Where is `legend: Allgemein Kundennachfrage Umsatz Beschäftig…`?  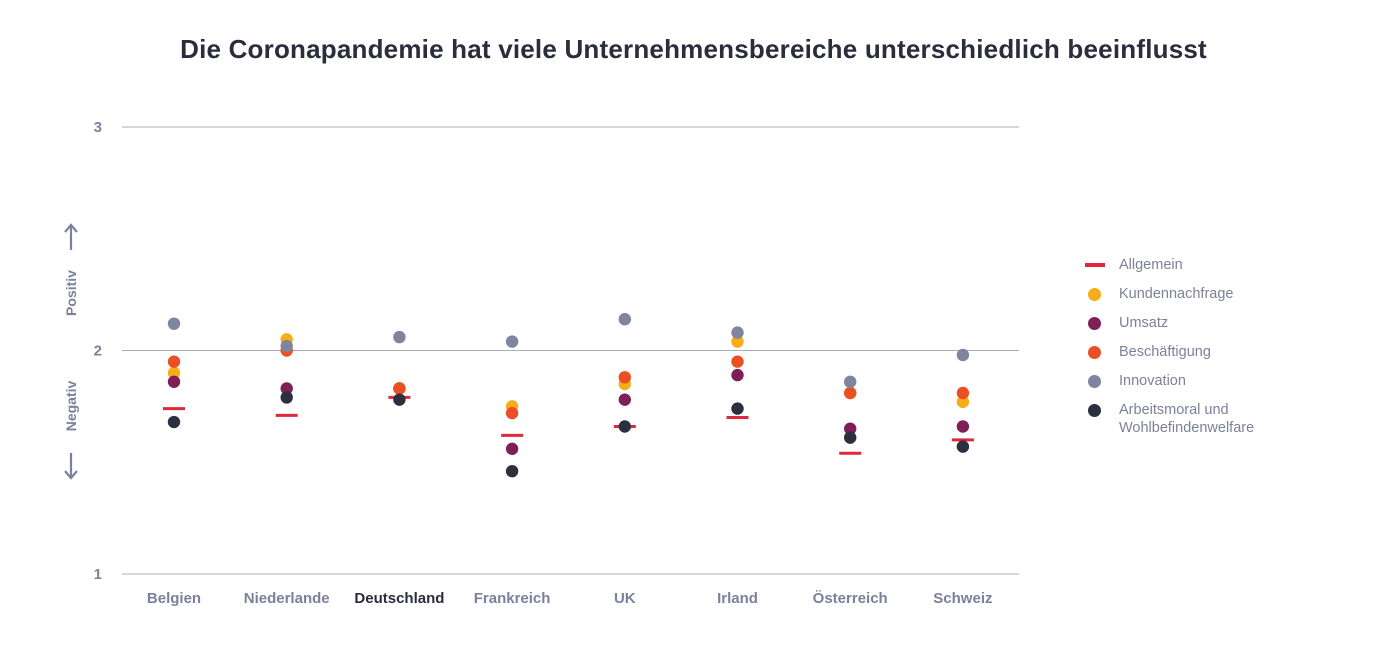 legend: Allgemein Kundennachfrage Umsatz Beschäftig… is located at coordinates (1229, 352).